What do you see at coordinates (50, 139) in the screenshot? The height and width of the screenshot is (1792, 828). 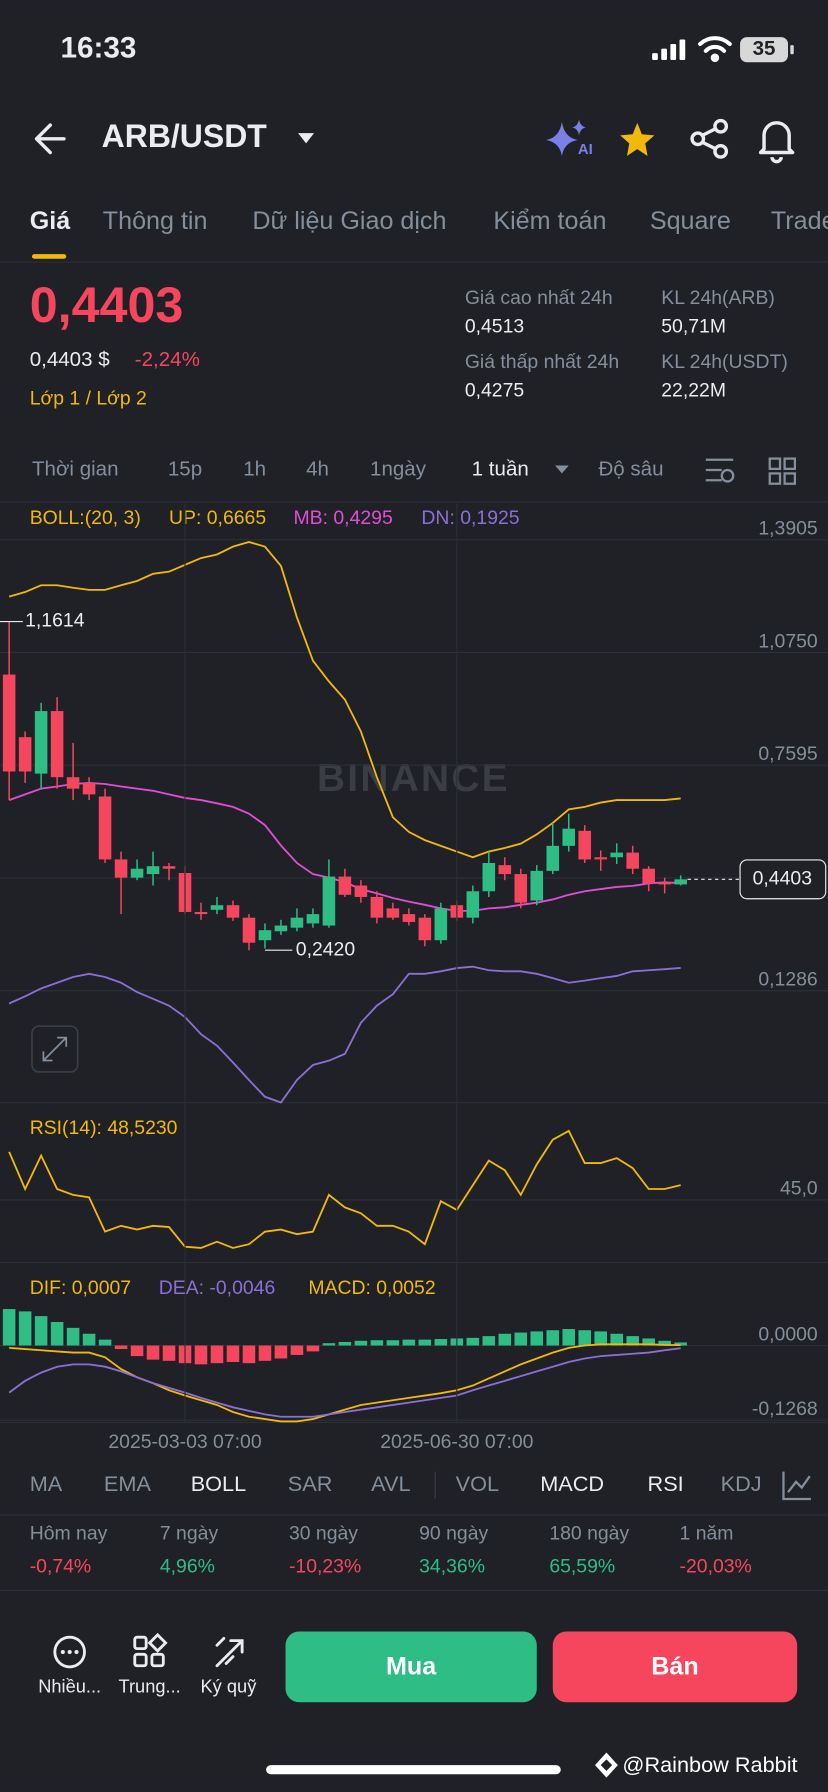 I see `back-button` at bounding box center [50, 139].